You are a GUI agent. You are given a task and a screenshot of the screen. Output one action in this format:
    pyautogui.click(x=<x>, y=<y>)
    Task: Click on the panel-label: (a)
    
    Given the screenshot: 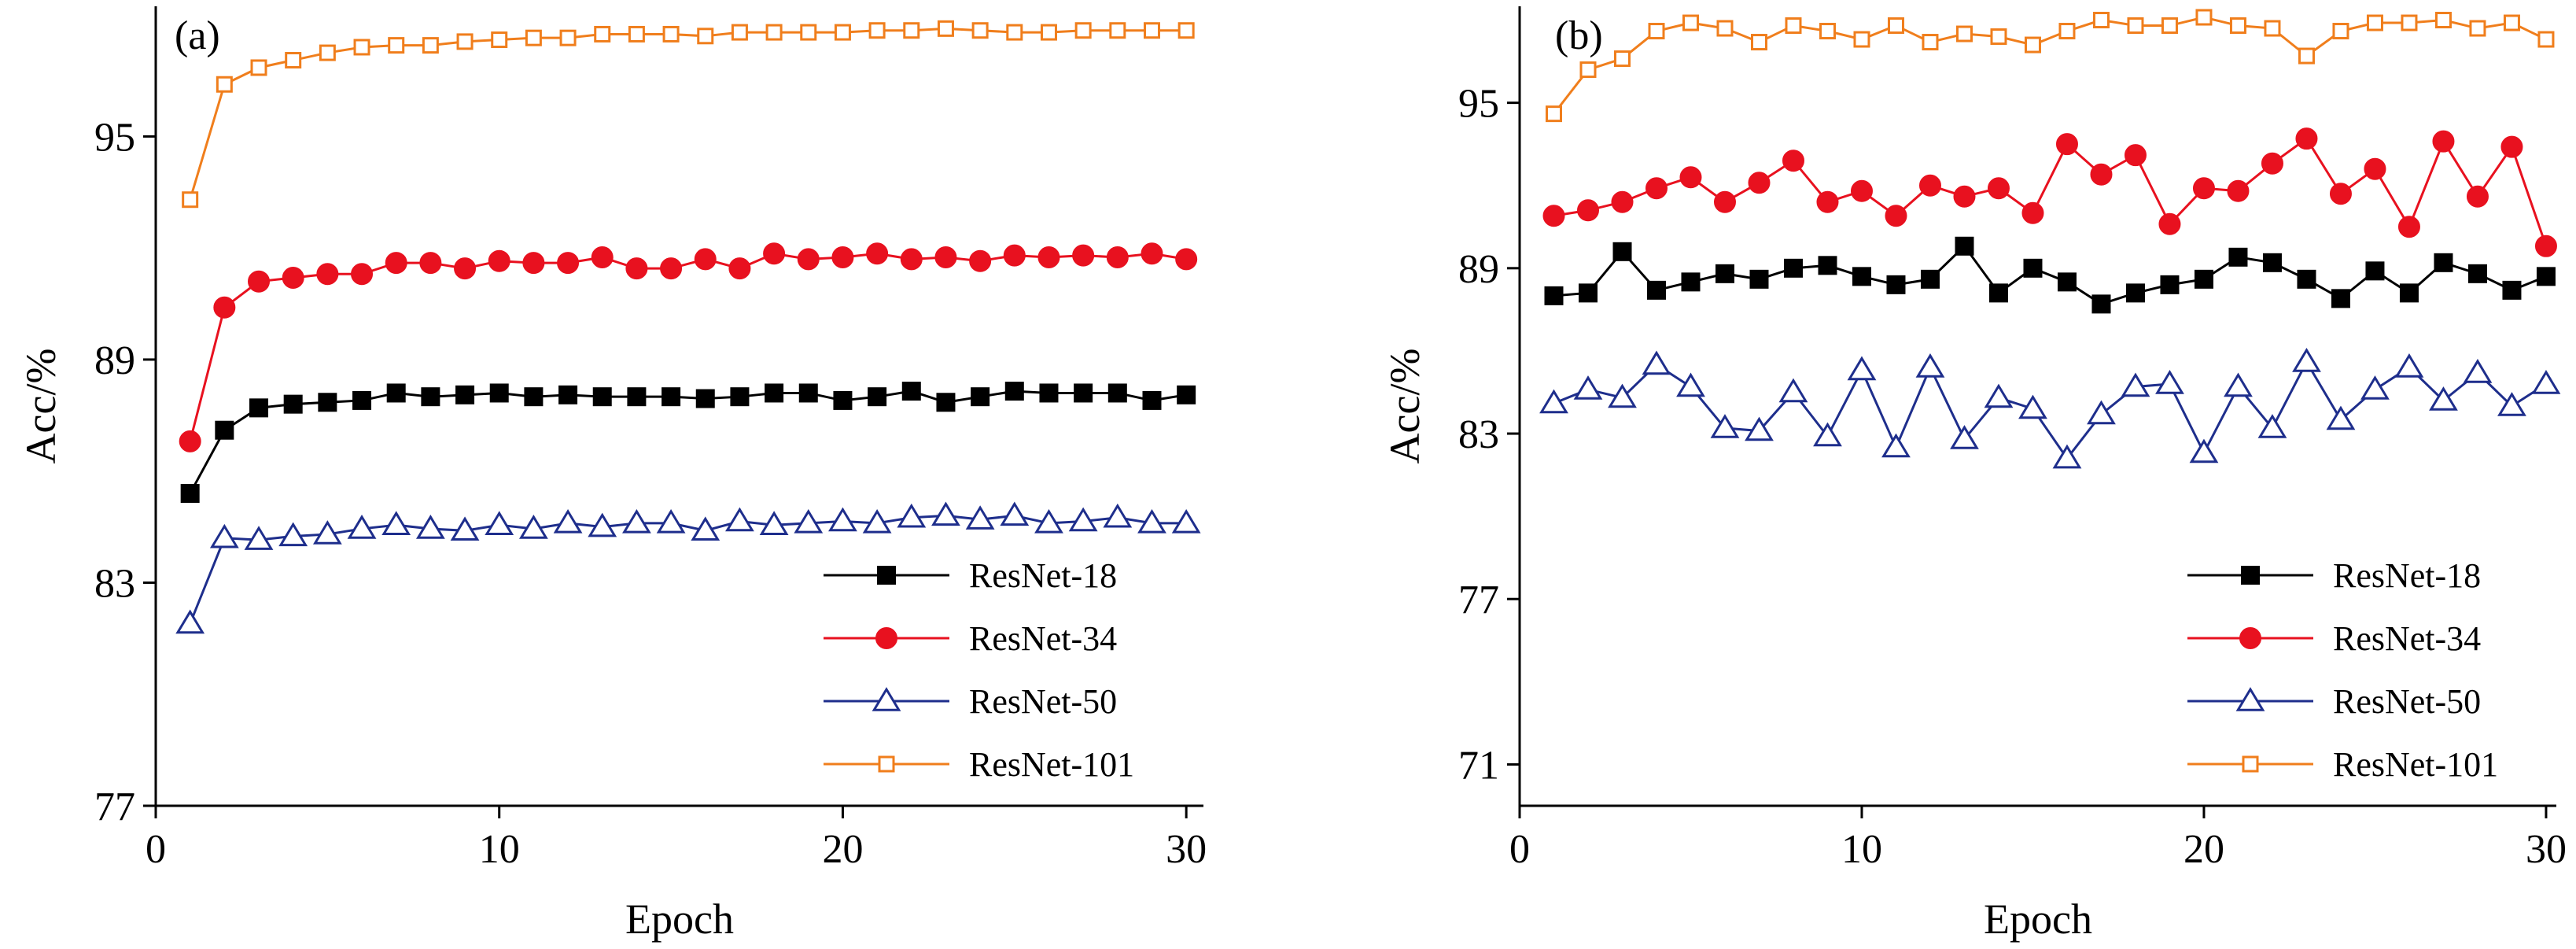 What is the action you would take?
    pyautogui.click(x=197, y=35)
    